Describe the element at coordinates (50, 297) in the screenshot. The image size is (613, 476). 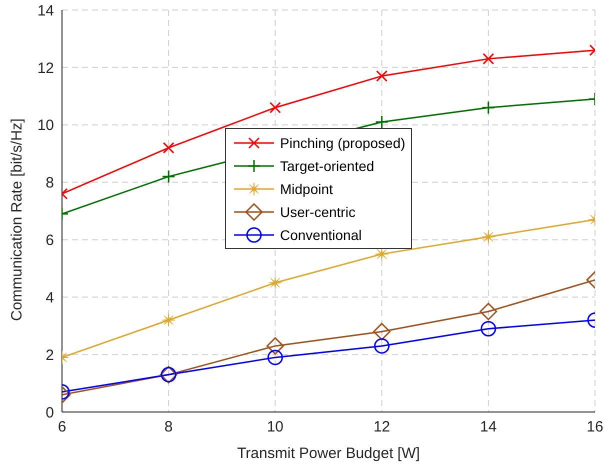
I see `y-tick-label: 4` at that location.